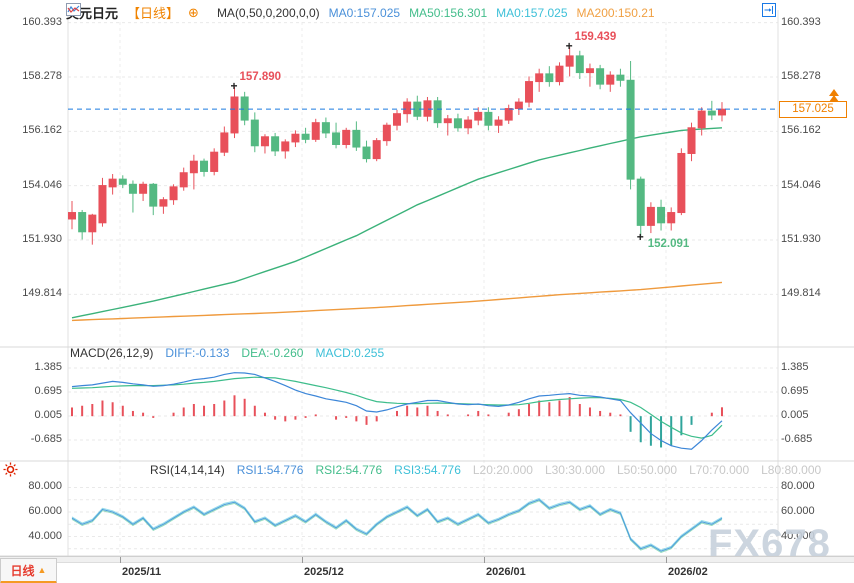  I want to click on rsi3-value: RSI3:54.776, so click(427, 470).